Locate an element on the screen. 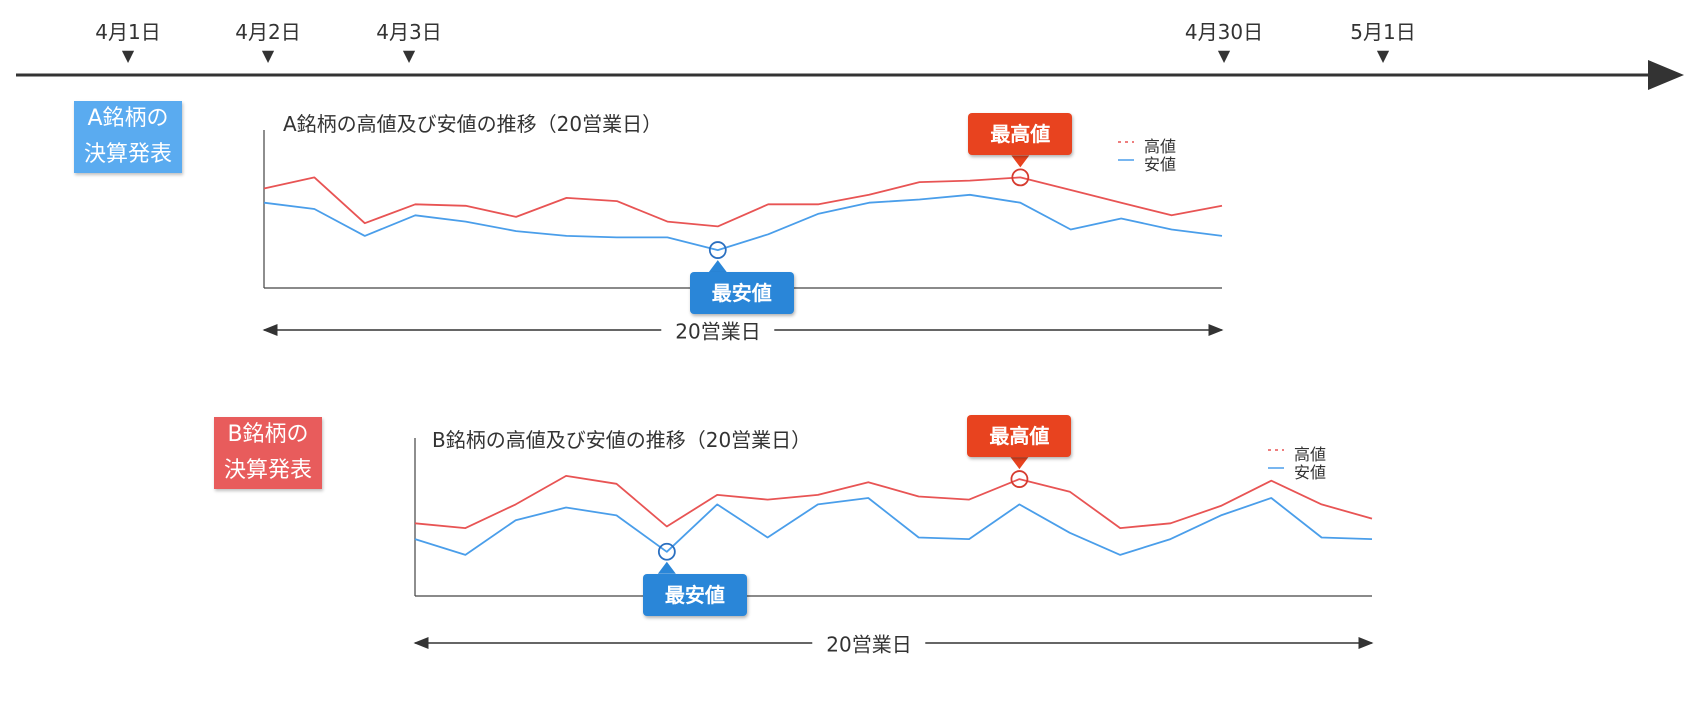 This screenshot has height=721, width=1701. chart-a-highest-point-marker is located at coordinates (1020, 177).